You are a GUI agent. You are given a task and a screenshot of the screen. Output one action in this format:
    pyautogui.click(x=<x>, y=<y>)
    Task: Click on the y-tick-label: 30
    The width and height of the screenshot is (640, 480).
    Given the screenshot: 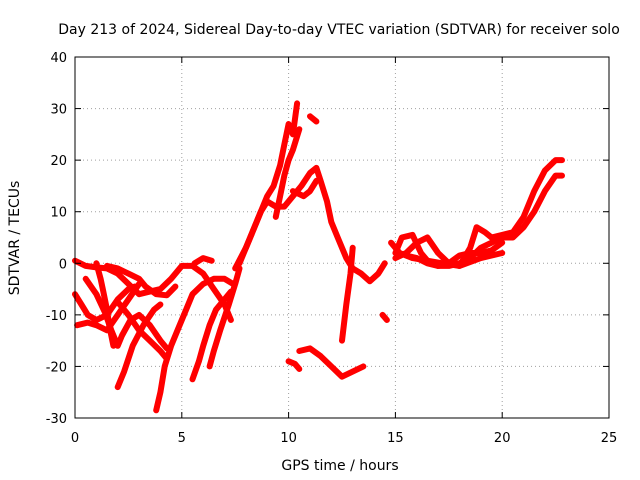 What is the action you would take?
    pyautogui.click(x=58, y=110)
    